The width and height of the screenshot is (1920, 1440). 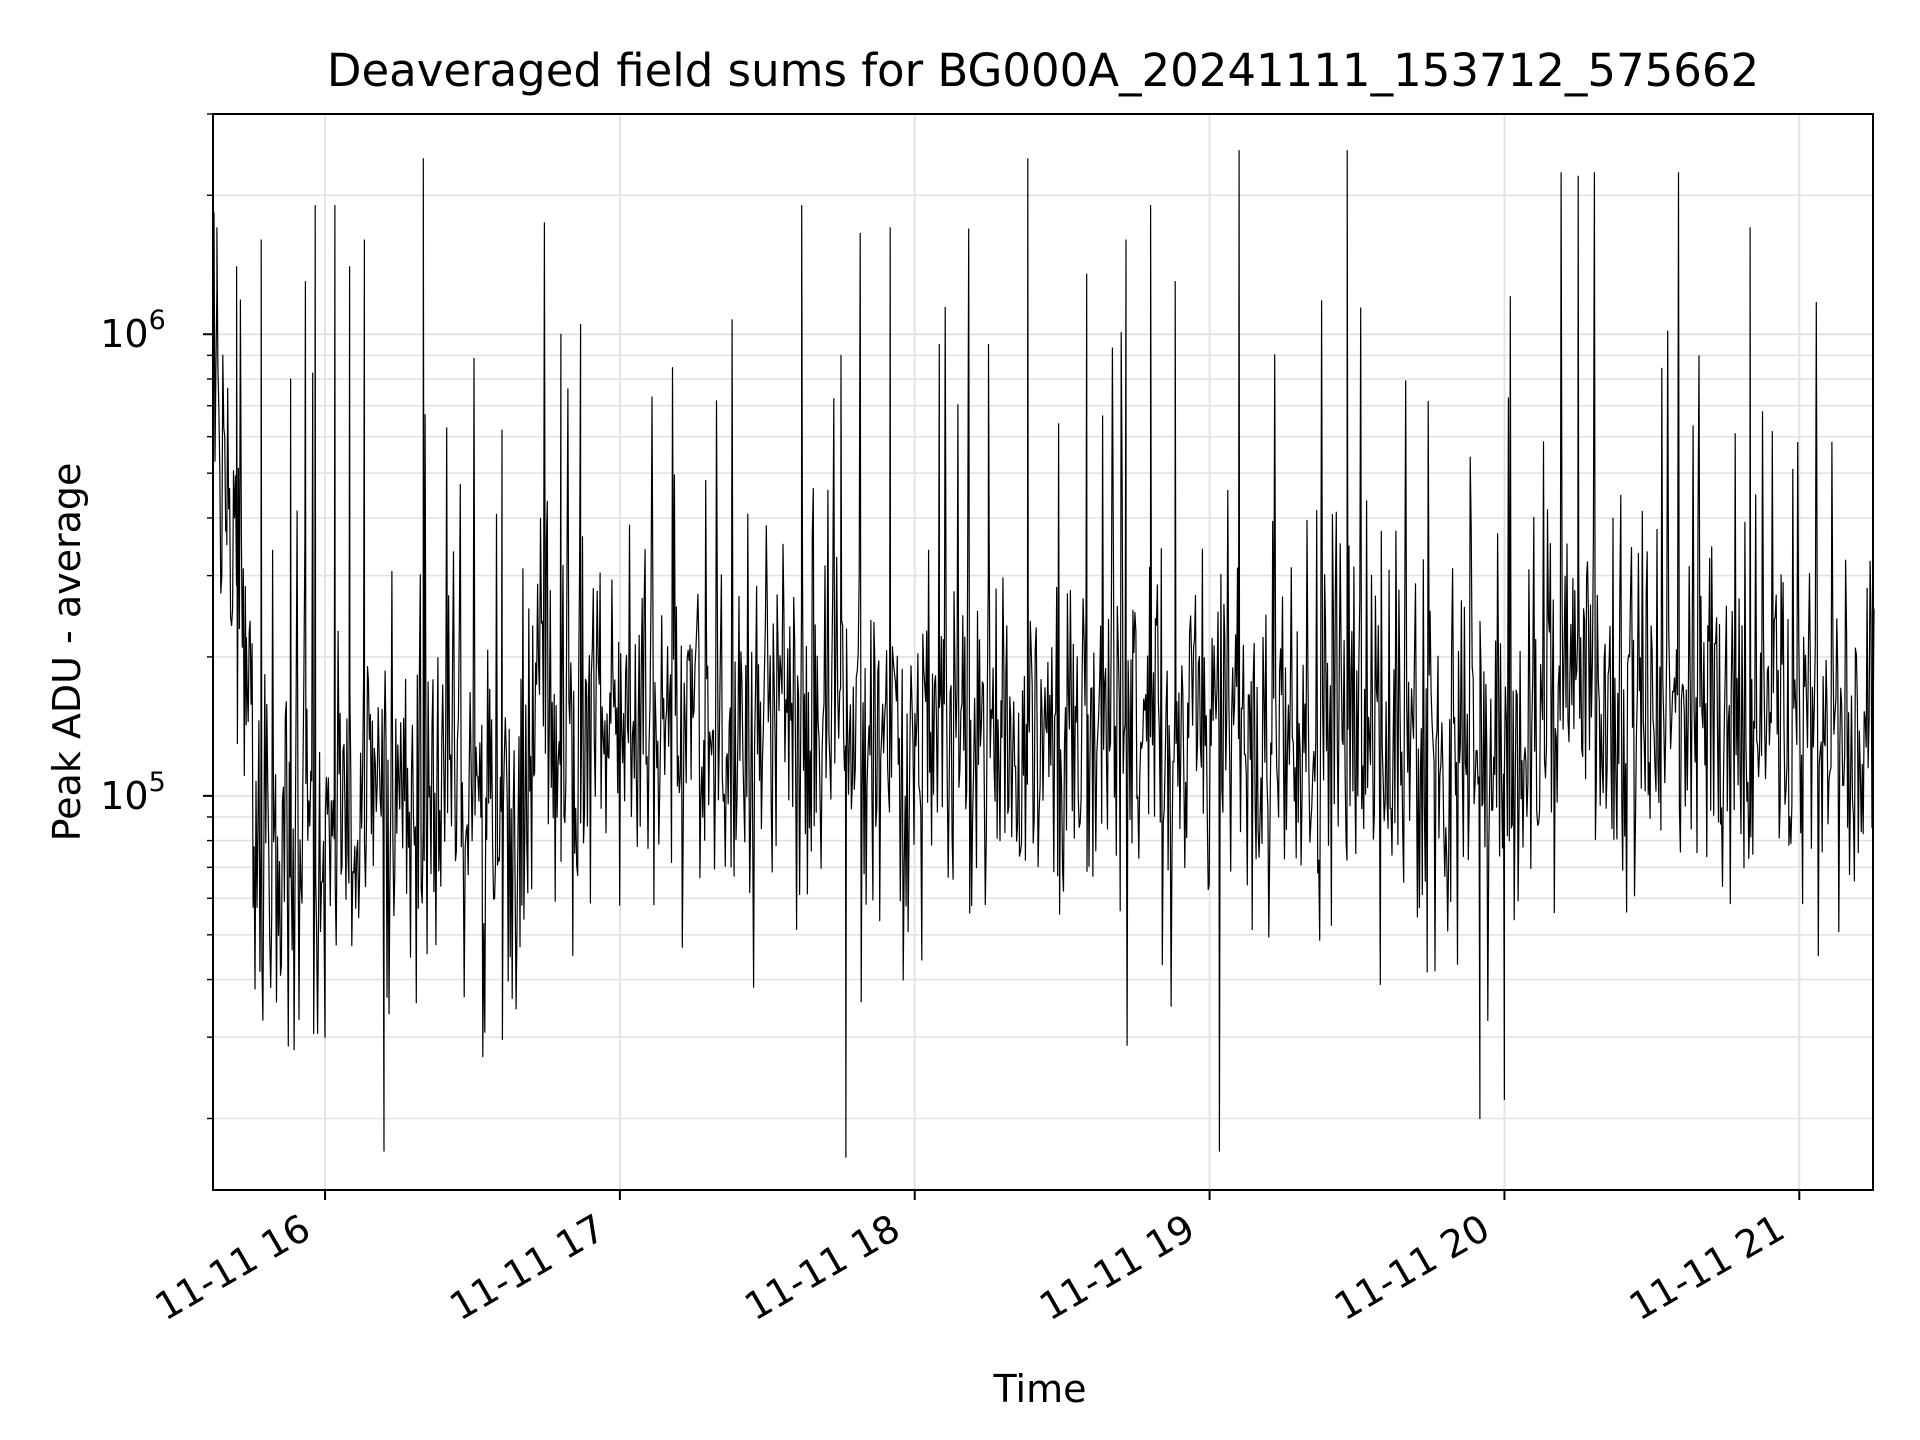 I want to click on y-tick-exponent: 5, so click(x=157, y=782).